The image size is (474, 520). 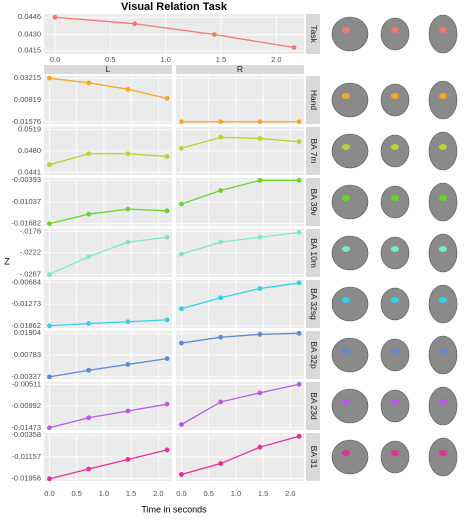 What do you see at coordinates (29, 171) in the screenshot?
I see `y-tick-label: 0.0441` at bounding box center [29, 171].